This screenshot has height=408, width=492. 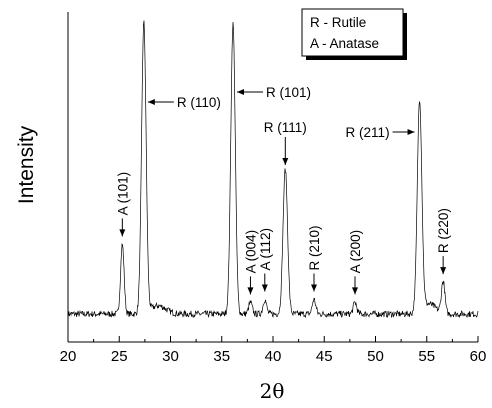 I want to click on annotation-label: R (101), so click(x=288, y=92).